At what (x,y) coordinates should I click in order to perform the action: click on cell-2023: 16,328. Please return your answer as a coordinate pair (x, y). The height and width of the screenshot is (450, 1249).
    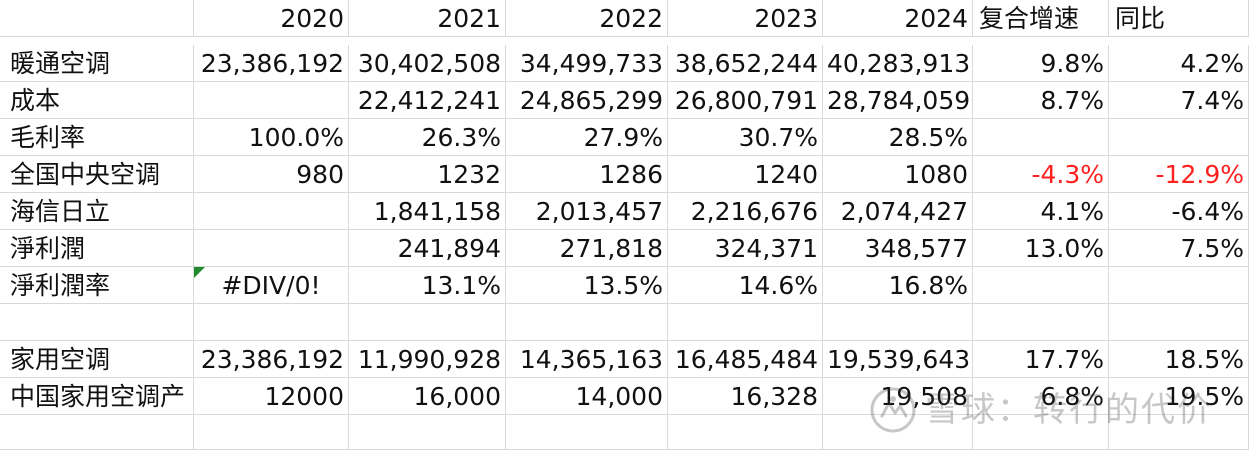
    Looking at the image, I should click on (745, 396).